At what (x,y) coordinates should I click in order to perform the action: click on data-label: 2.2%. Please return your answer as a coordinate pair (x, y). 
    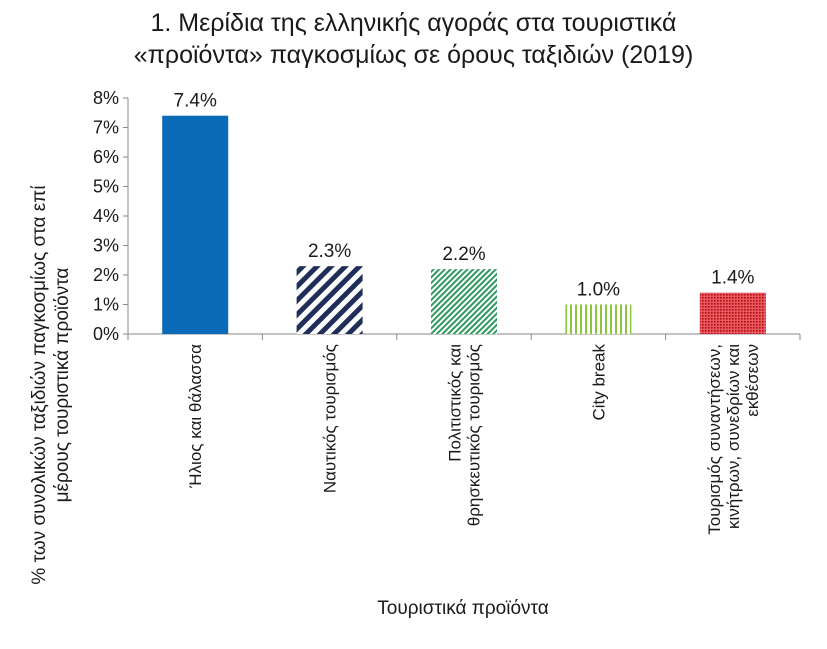
    Looking at the image, I should click on (463, 254).